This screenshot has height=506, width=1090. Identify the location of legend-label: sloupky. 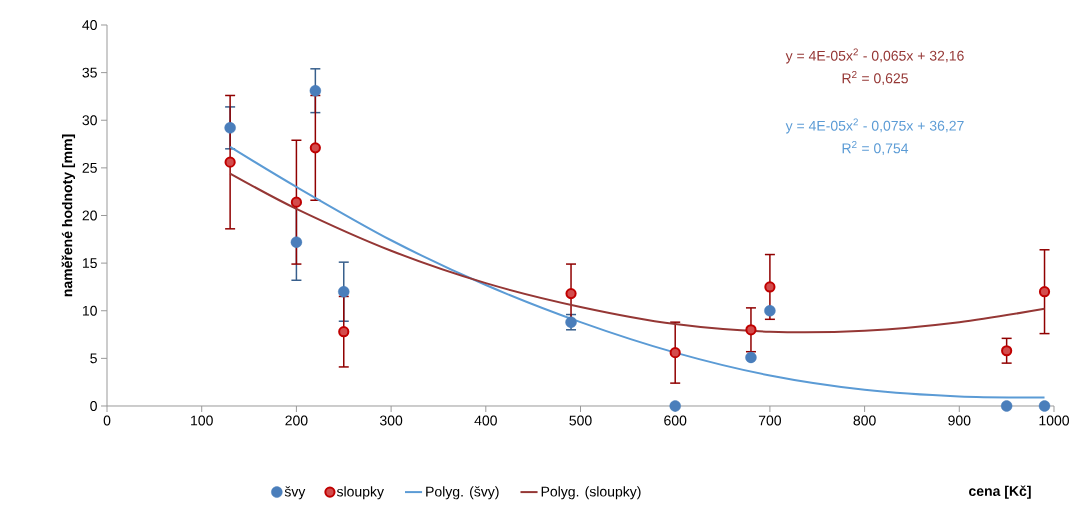
(360, 493).